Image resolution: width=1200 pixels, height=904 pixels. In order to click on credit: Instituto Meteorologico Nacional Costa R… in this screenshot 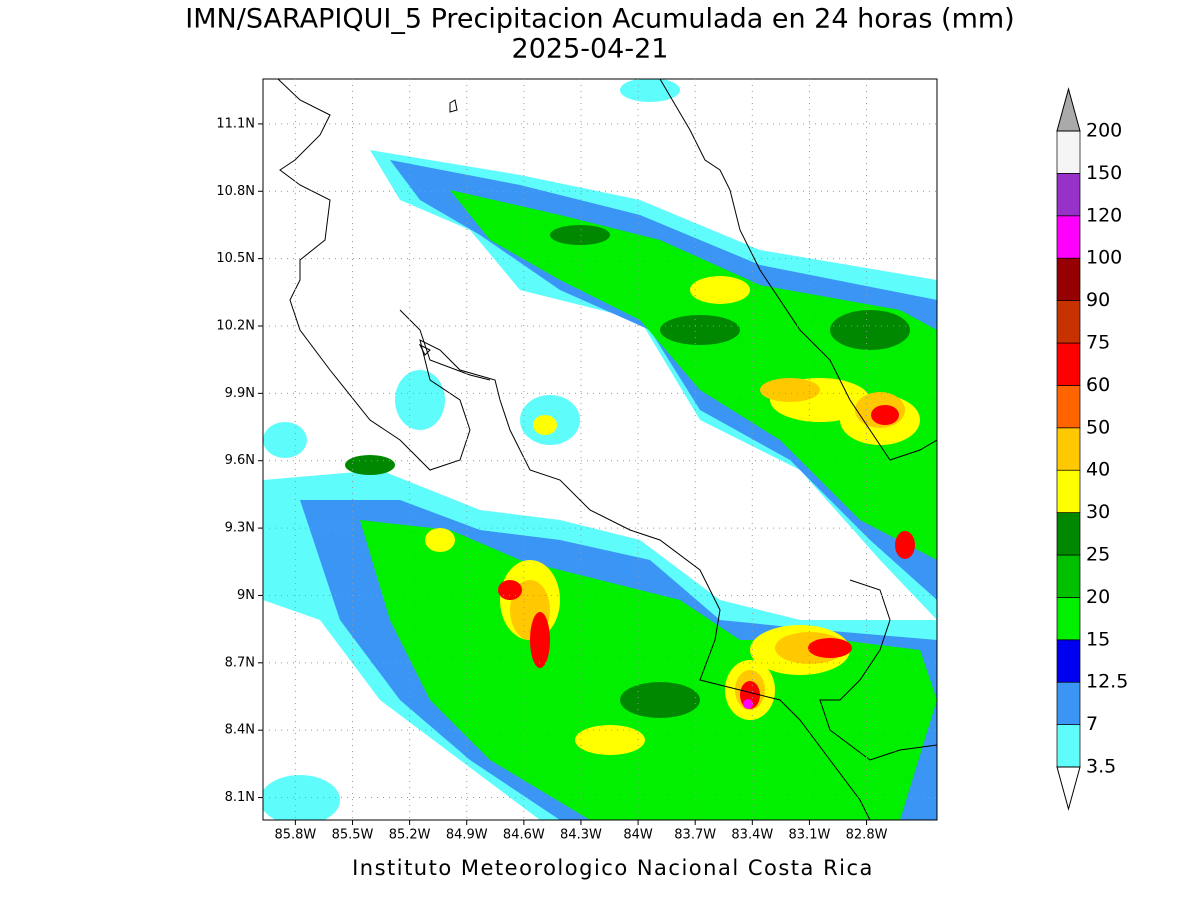, I will do `click(613, 868)`.